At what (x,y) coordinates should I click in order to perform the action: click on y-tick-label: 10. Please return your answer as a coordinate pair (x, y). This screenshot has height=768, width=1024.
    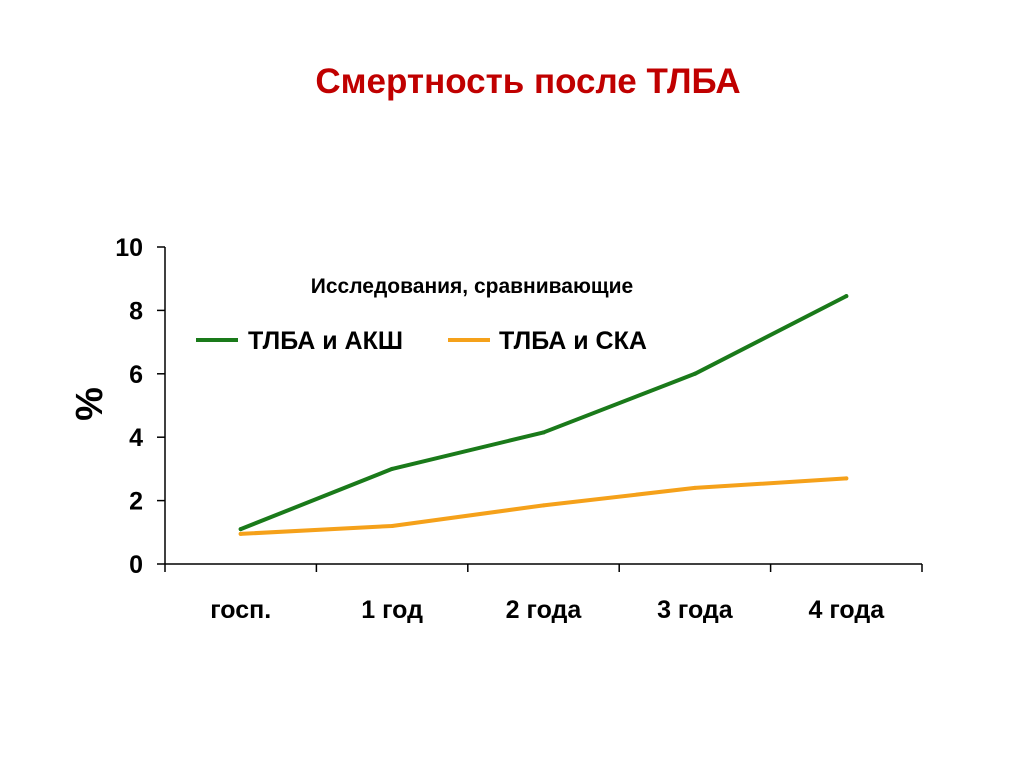
    Looking at the image, I should click on (129, 248).